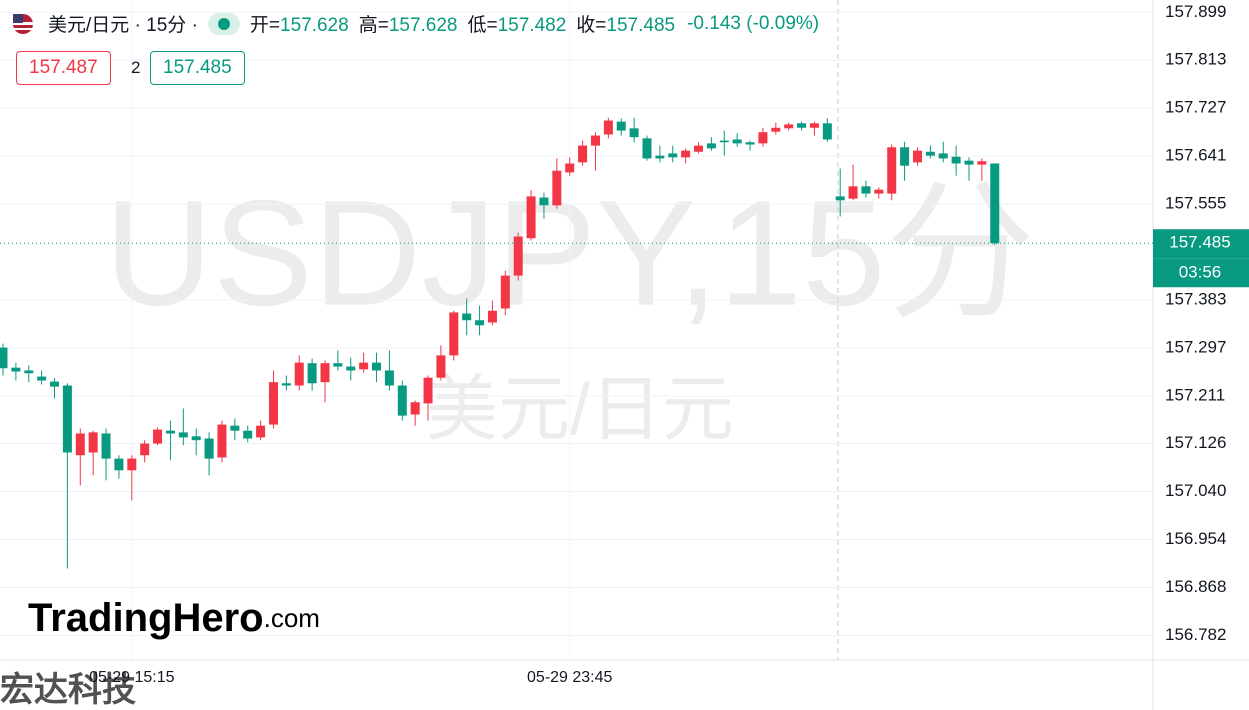  What do you see at coordinates (1195, 634) in the screenshot?
I see `y-tick-label: 156.782` at bounding box center [1195, 634].